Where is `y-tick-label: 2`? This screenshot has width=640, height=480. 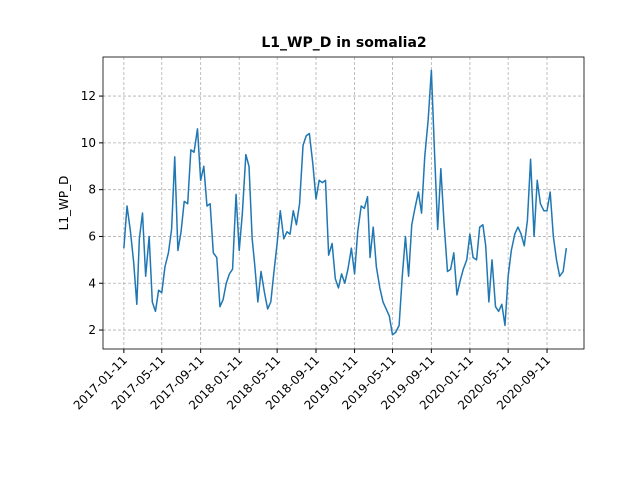
y-tick-label: 2 is located at coordinates (92, 330).